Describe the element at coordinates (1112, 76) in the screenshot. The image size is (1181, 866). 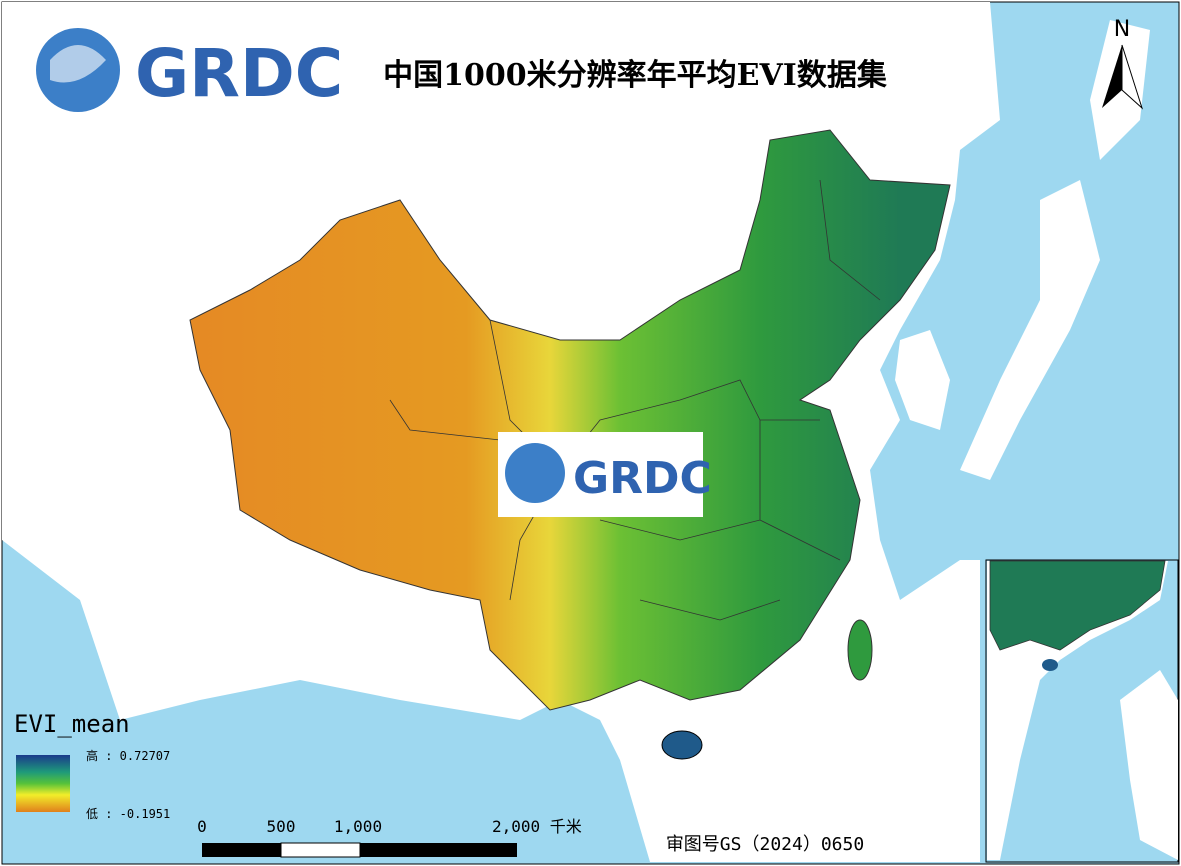
I see `north-arrow-left` at that location.